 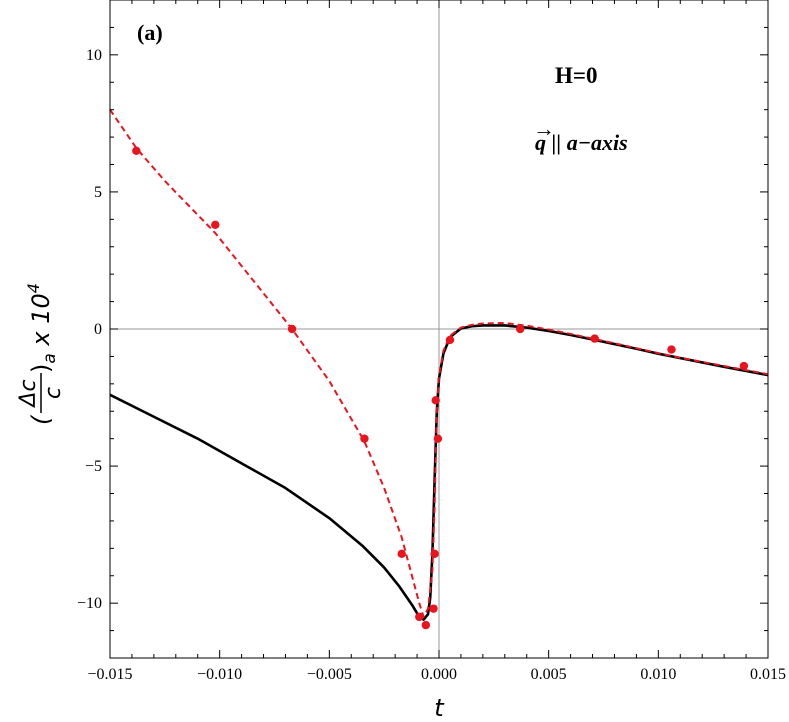 I want to click on y-axis-factor: x 10, so click(x=41, y=323).